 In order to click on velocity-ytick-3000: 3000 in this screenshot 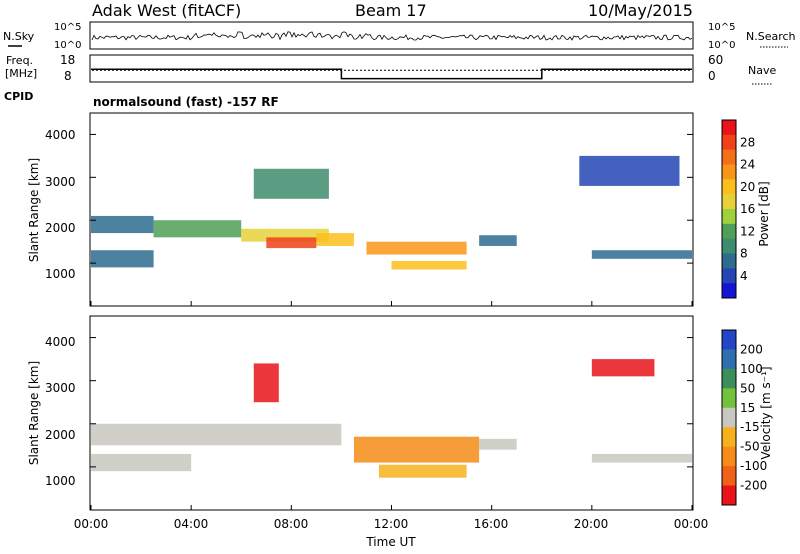, I will do `click(60, 388)`.